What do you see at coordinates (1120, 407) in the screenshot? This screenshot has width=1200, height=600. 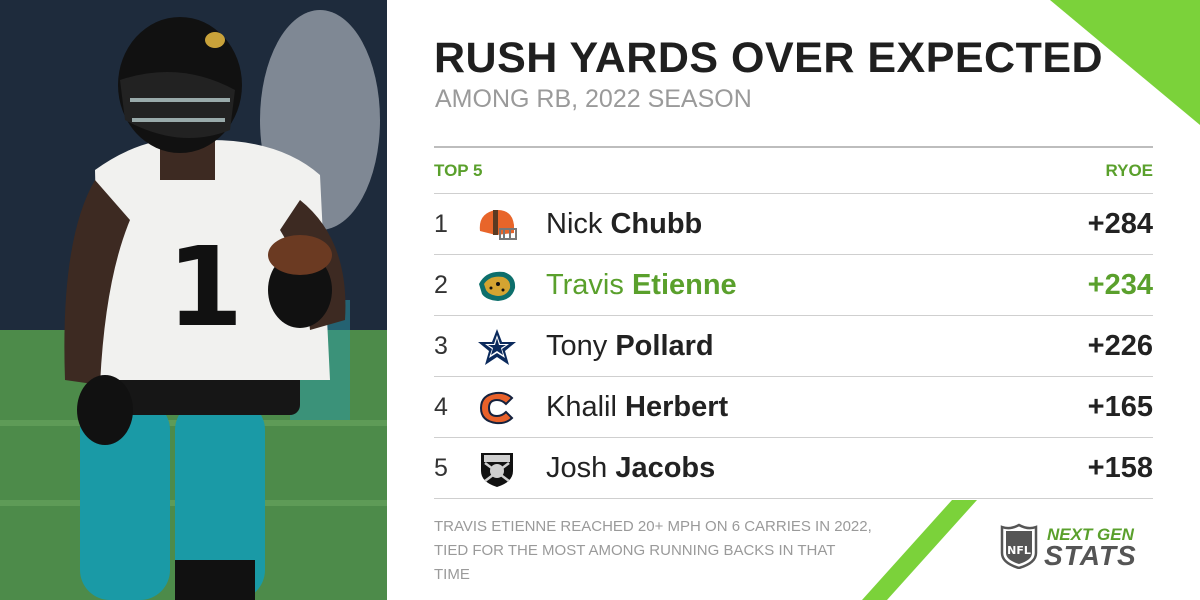 I see `ryoe-value: +165` at bounding box center [1120, 407].